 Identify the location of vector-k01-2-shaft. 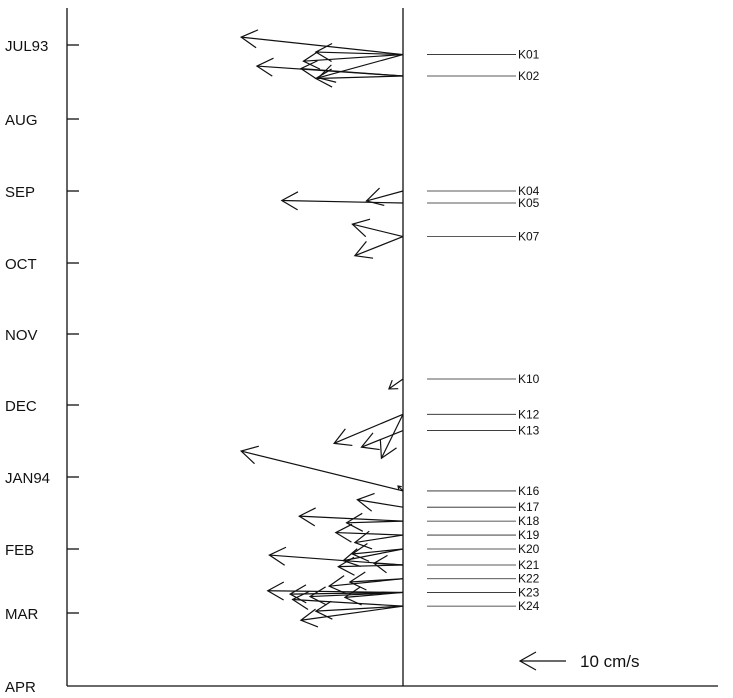
(361, 66).